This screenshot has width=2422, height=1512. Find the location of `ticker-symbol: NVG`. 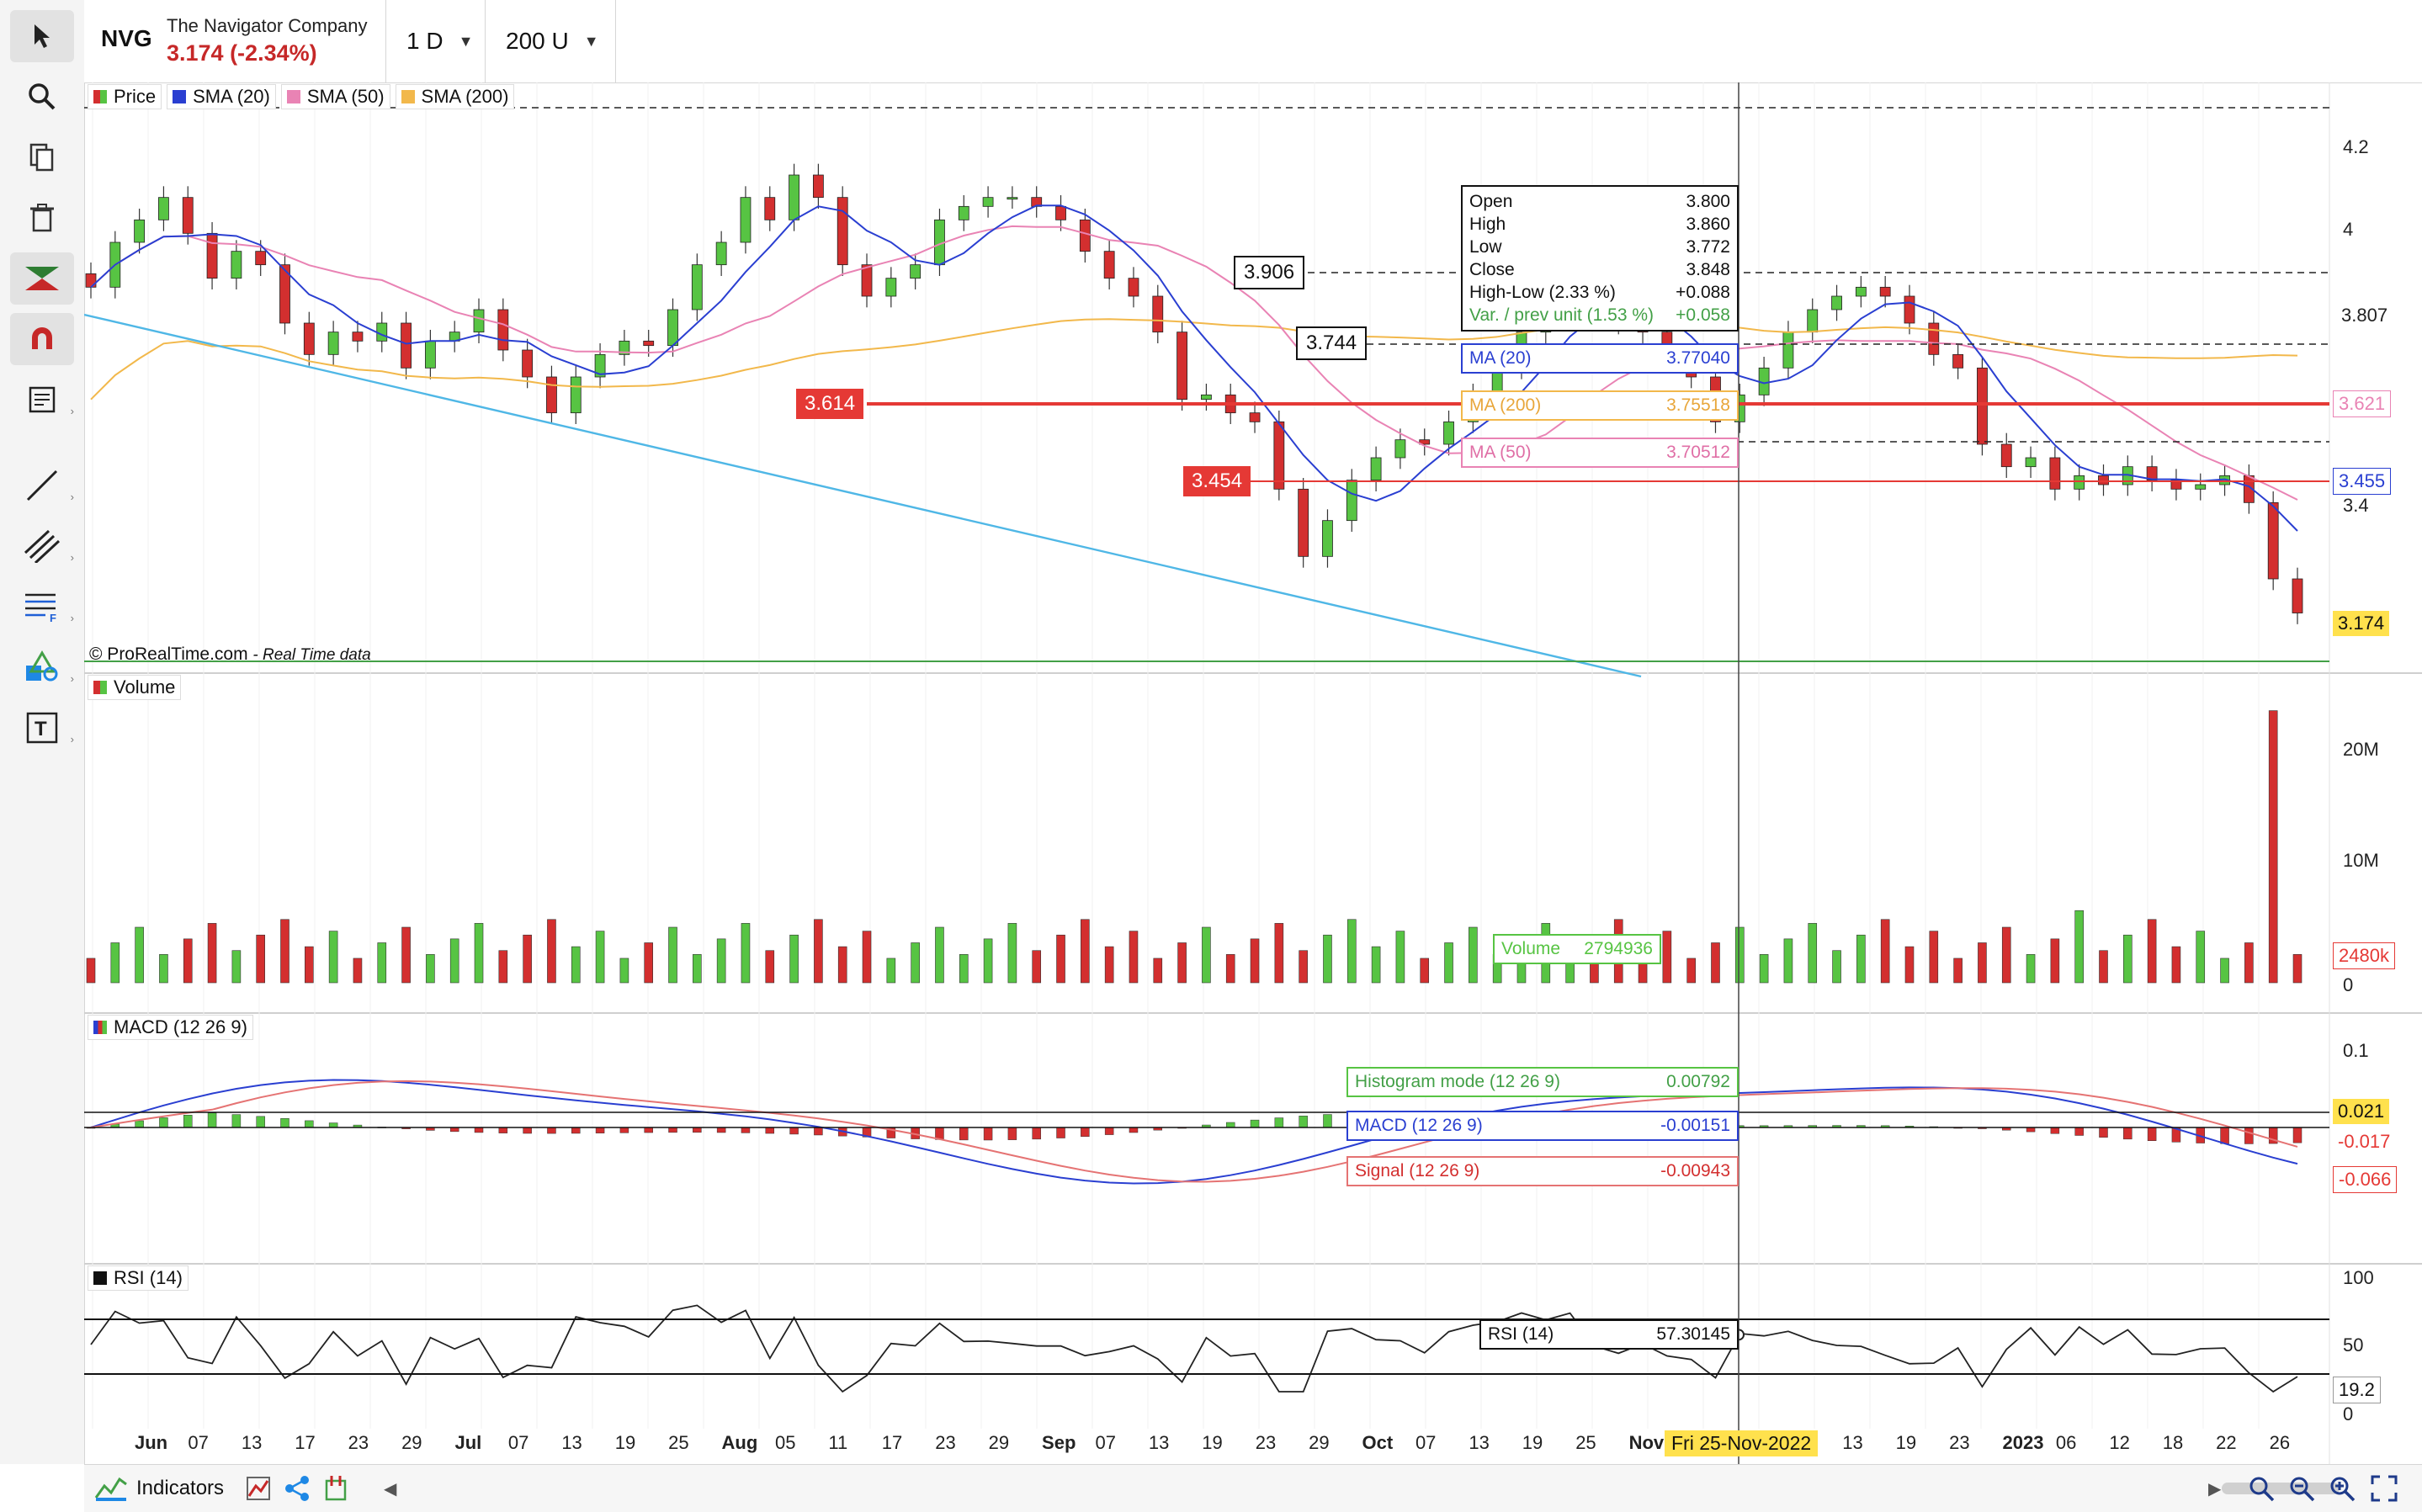

ticker-symbol: NVG is located at coordinates (126, 38).